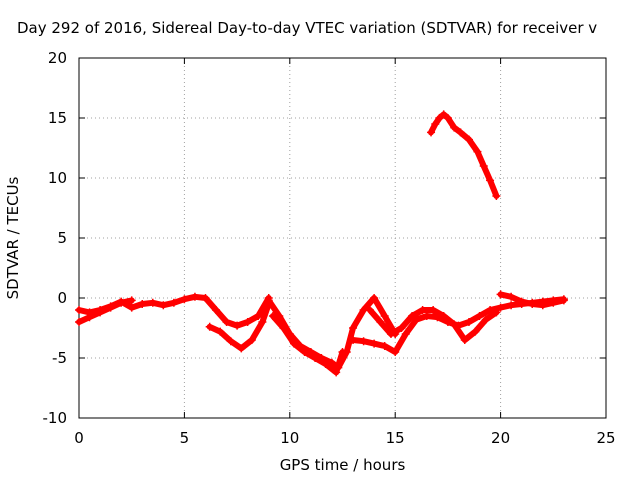 This screenshot has height=480, width=640. Describe the element at coordinates (605, 438) in the screenshot. I see `x-tick-label: 25` at that location.